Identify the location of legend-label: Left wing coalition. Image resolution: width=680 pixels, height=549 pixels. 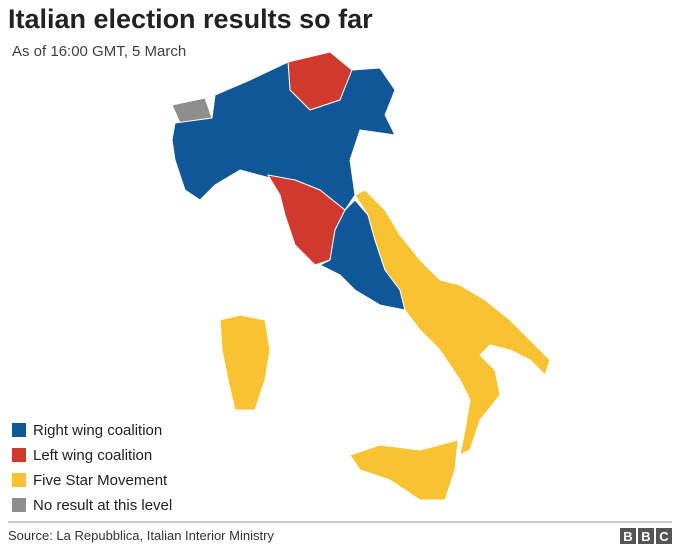
(92, 455).